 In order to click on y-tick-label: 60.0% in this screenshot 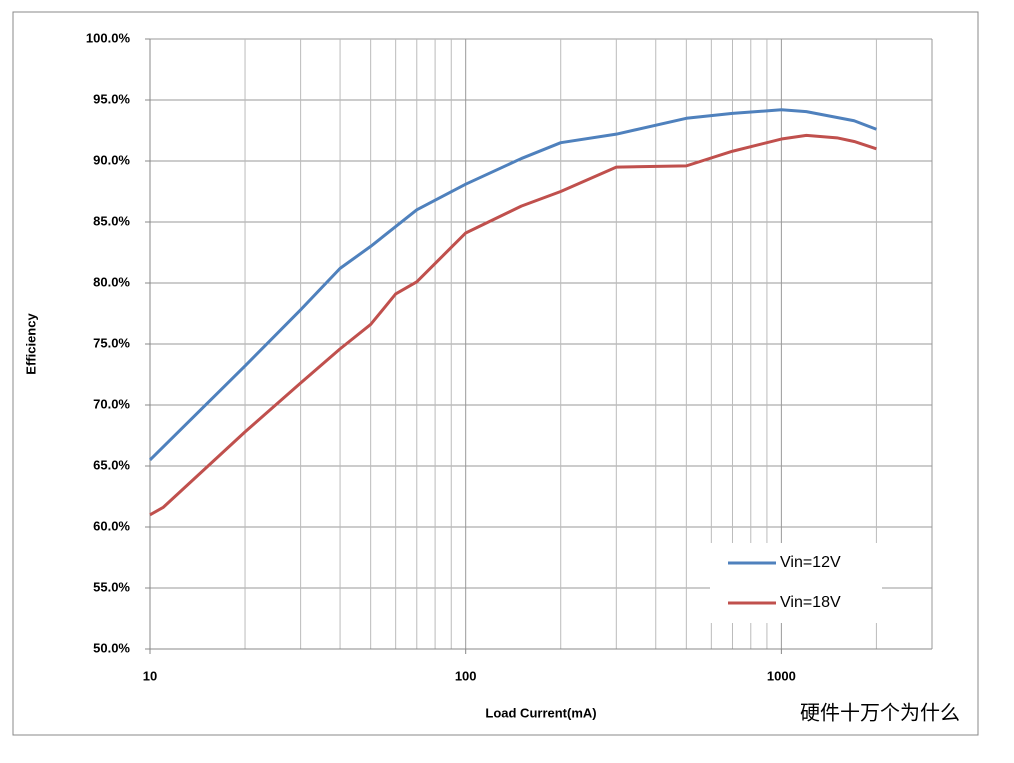, I will do `click(111, 525)`.